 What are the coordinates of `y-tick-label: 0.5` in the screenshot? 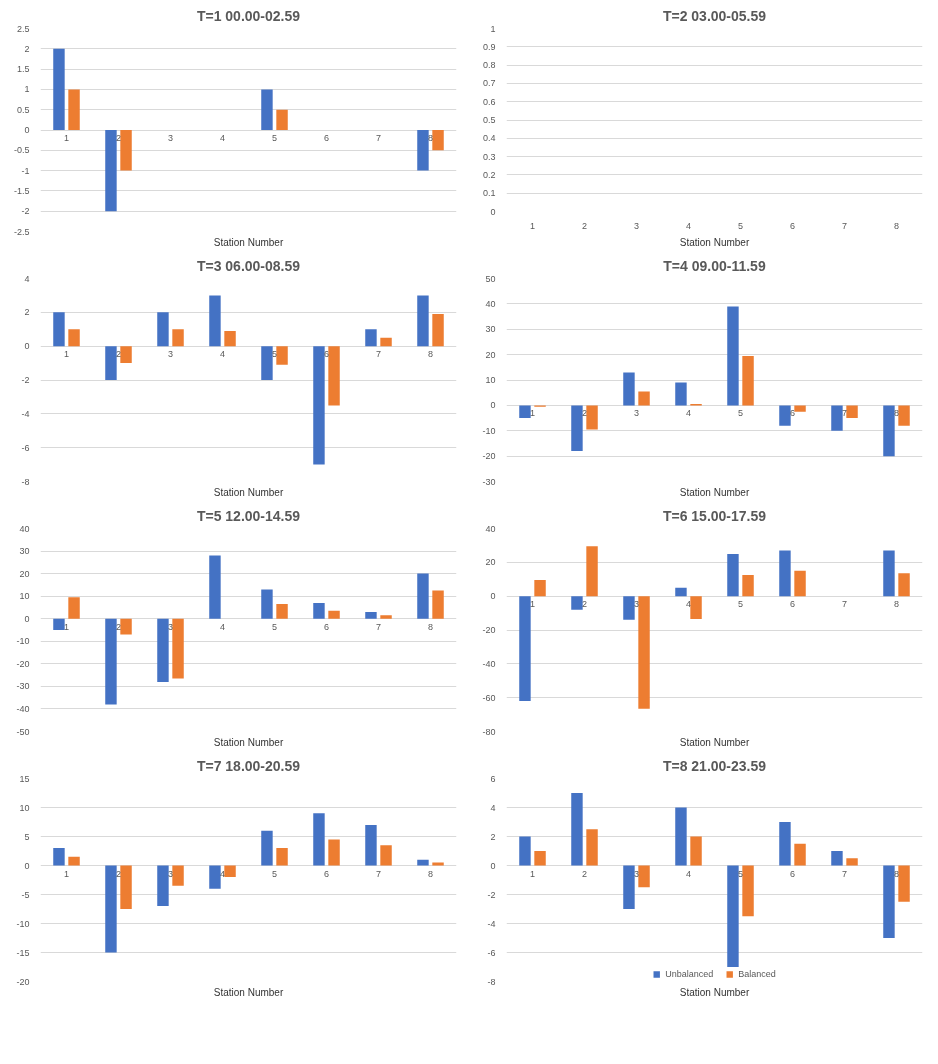 It's located at (23, 109).